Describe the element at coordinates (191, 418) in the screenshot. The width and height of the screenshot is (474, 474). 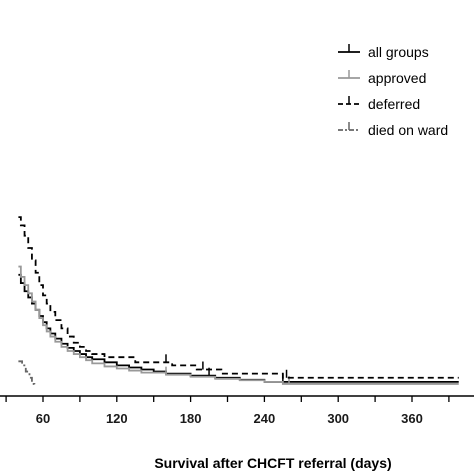
I see `x-tick-label: 180` at that location.